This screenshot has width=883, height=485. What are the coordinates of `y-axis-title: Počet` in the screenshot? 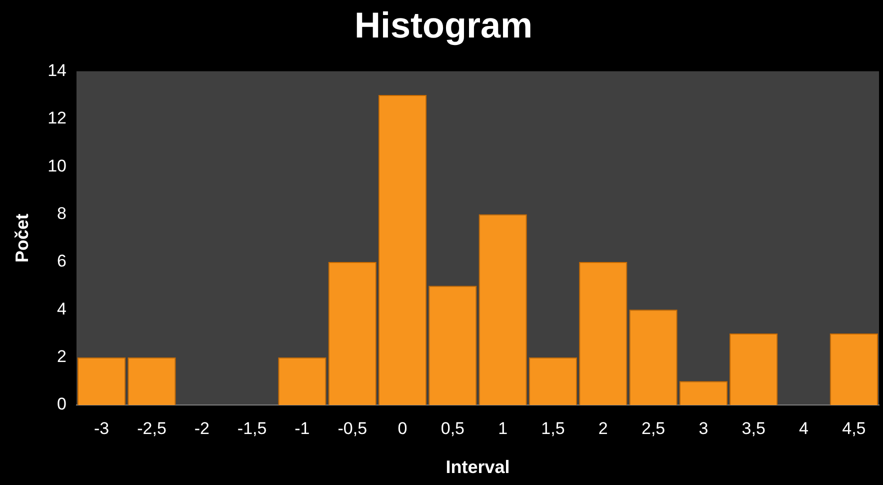 It's located at (22, 238).